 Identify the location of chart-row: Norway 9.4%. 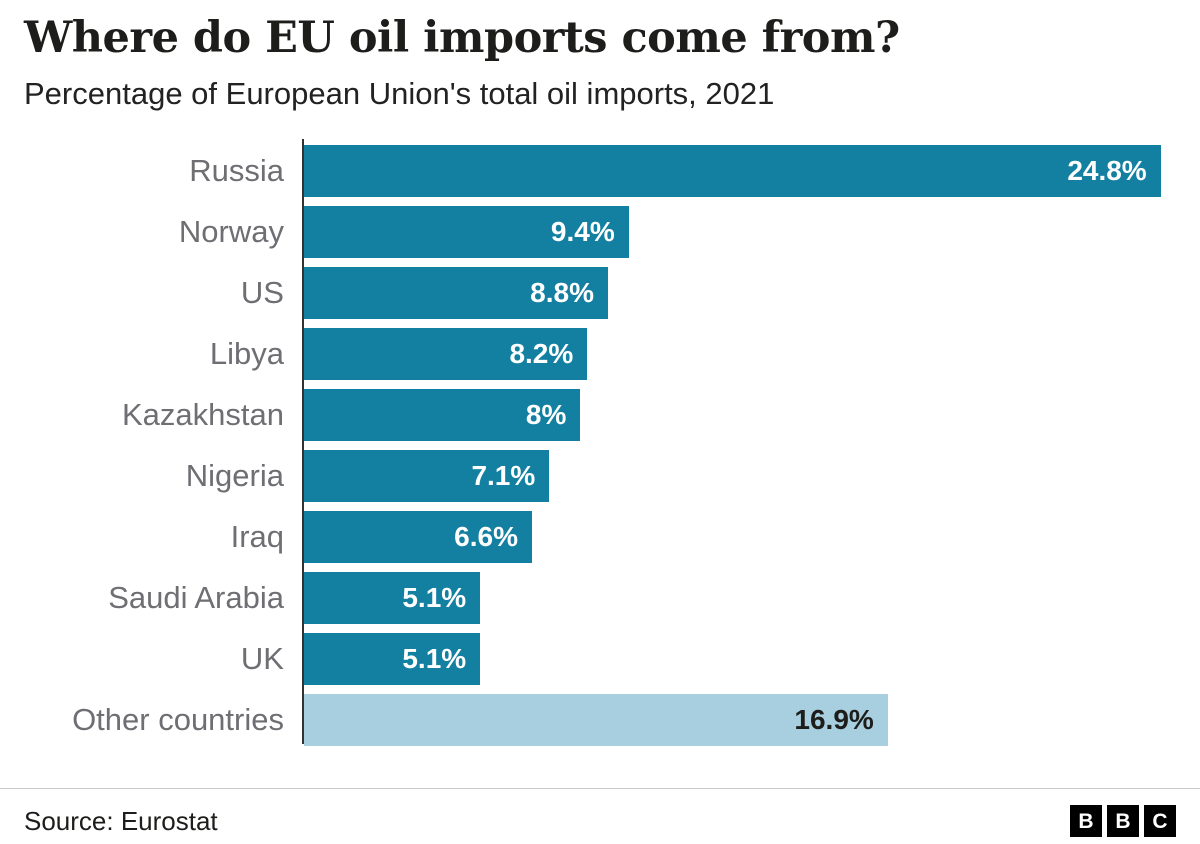
(600, 231).